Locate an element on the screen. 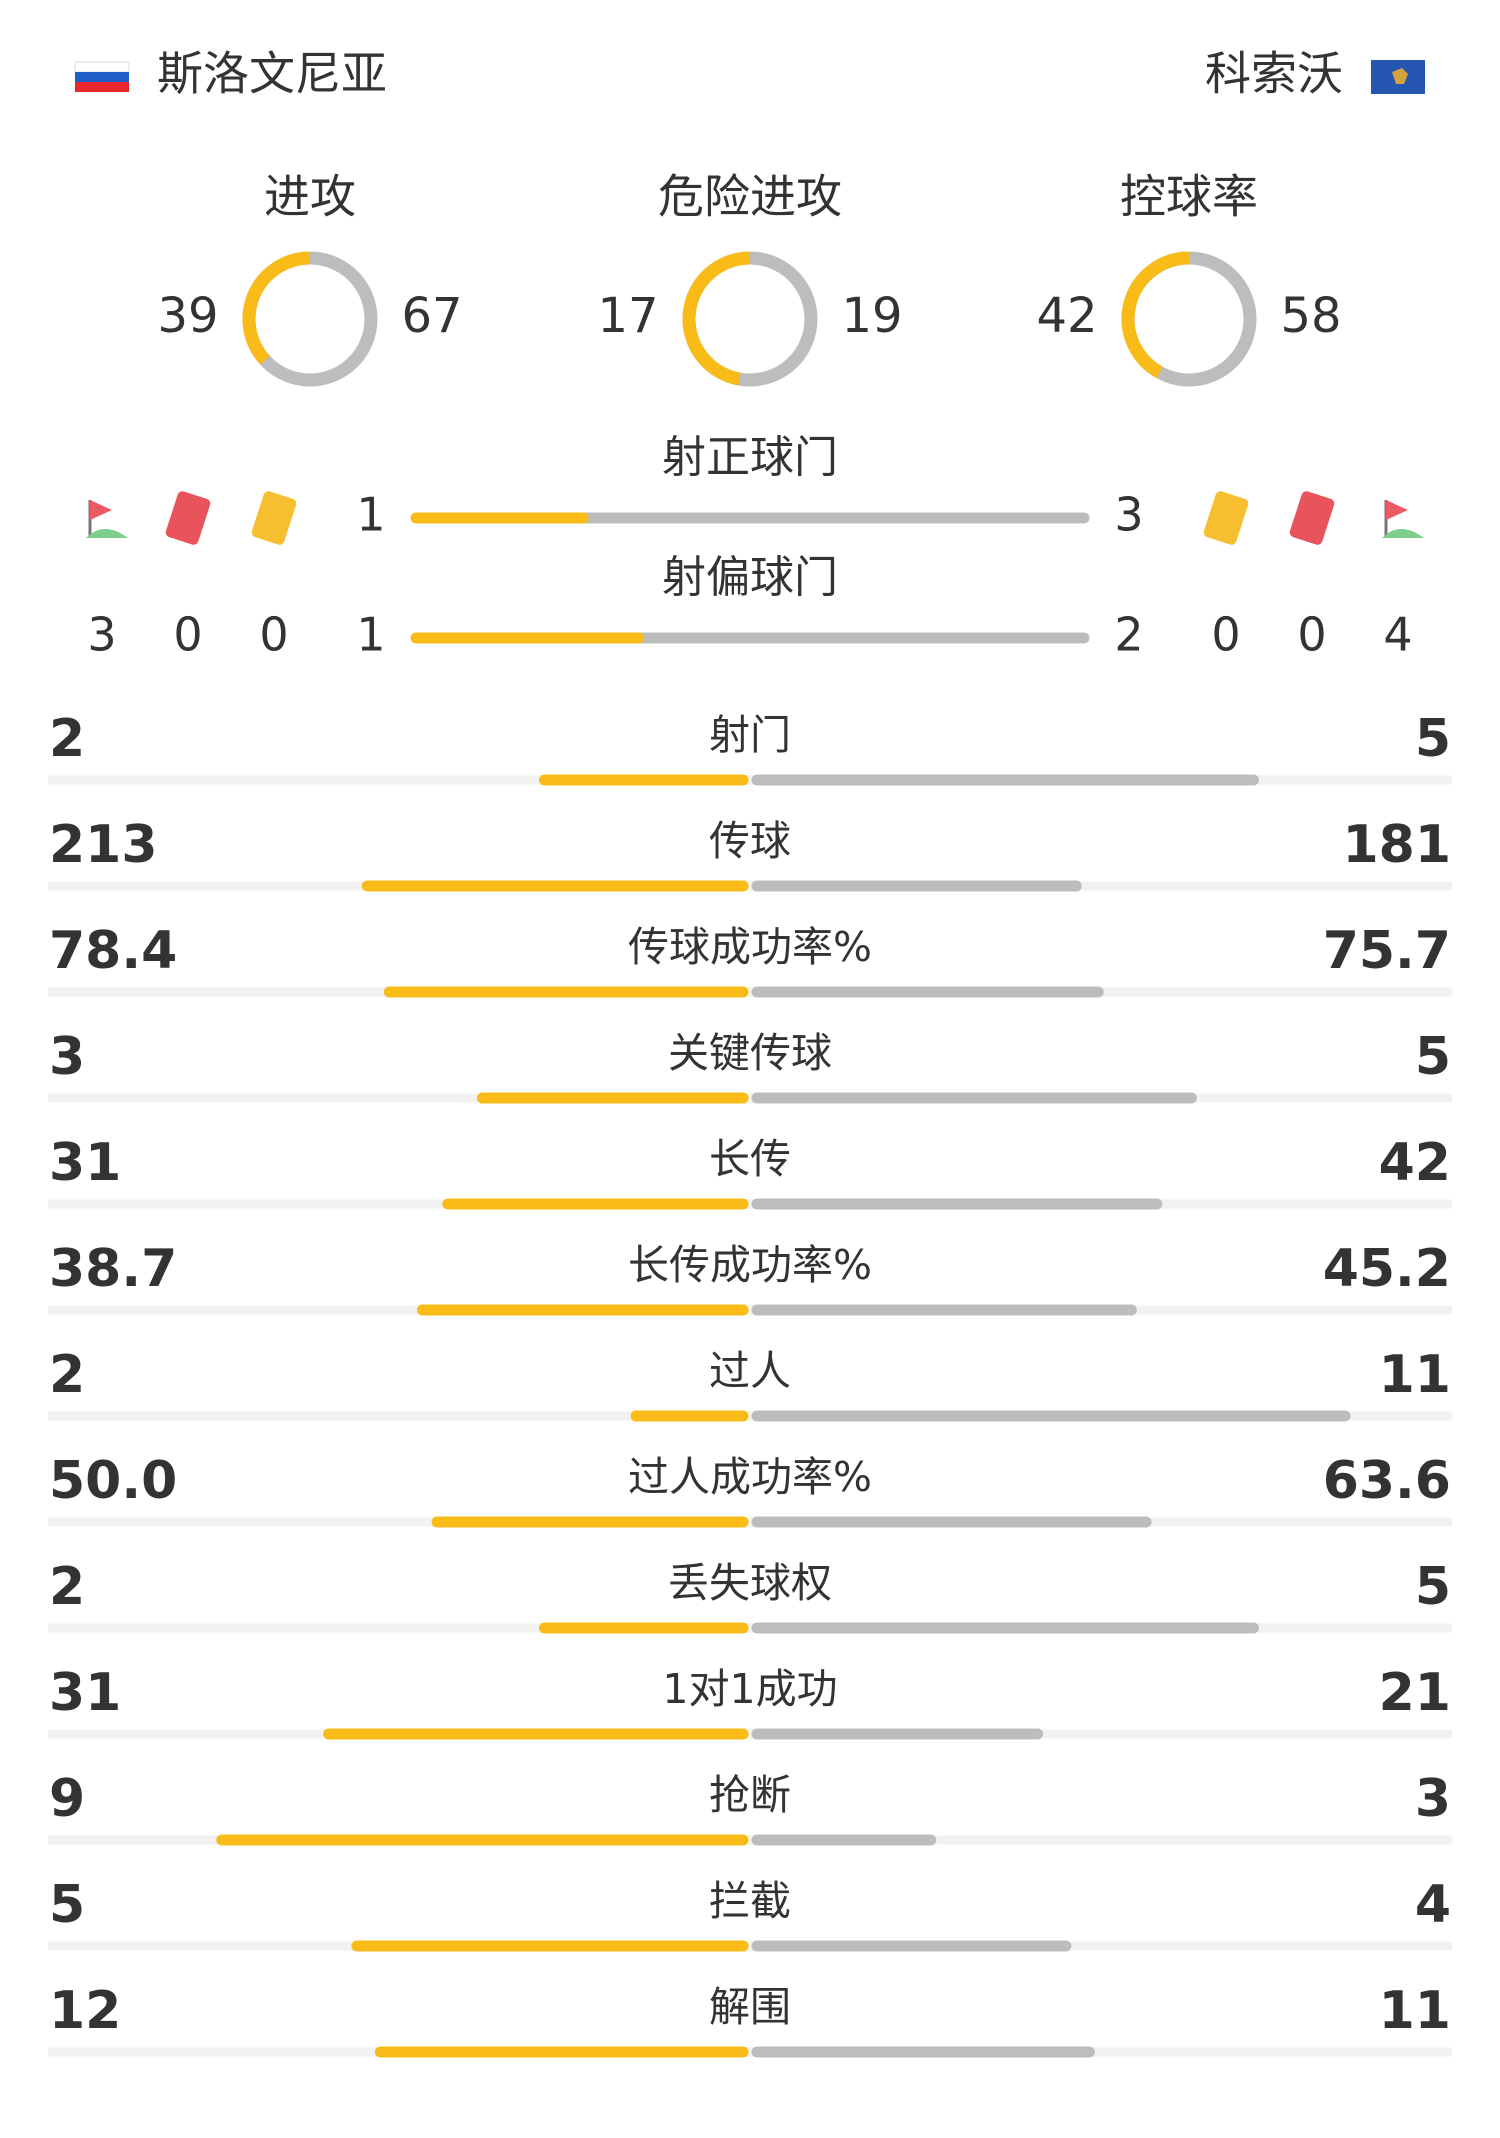  stat-label: 传球 is located at coordinates (750, 841).